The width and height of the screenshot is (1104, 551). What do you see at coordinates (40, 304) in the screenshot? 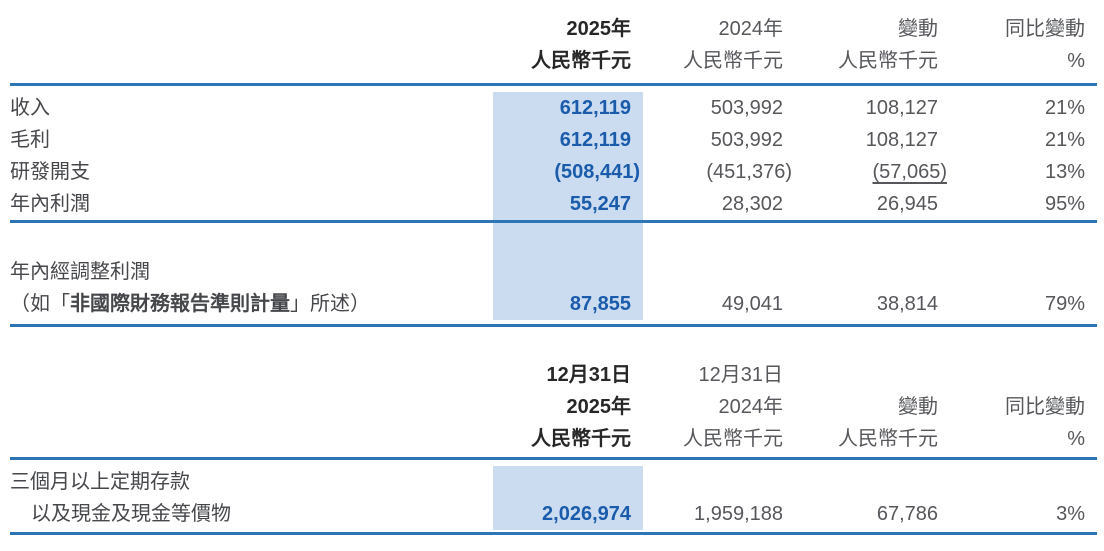
I see `label-prefix: （如「` at bounding box center [40, 304].